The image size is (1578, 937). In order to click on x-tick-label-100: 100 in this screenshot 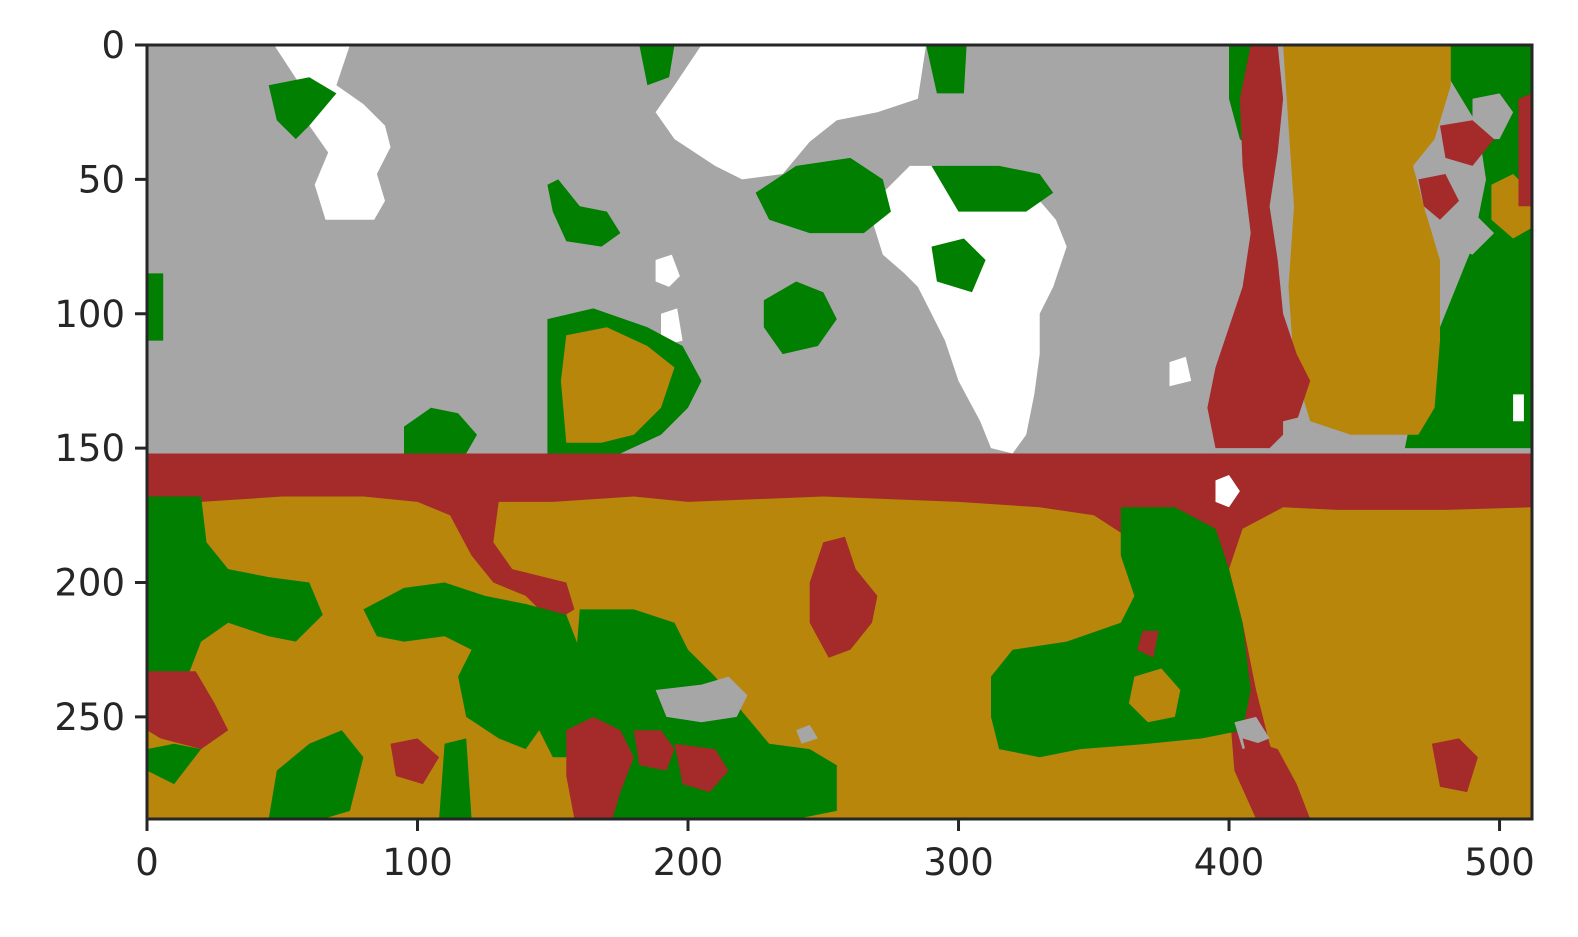, I will do `click(417, 862)`.